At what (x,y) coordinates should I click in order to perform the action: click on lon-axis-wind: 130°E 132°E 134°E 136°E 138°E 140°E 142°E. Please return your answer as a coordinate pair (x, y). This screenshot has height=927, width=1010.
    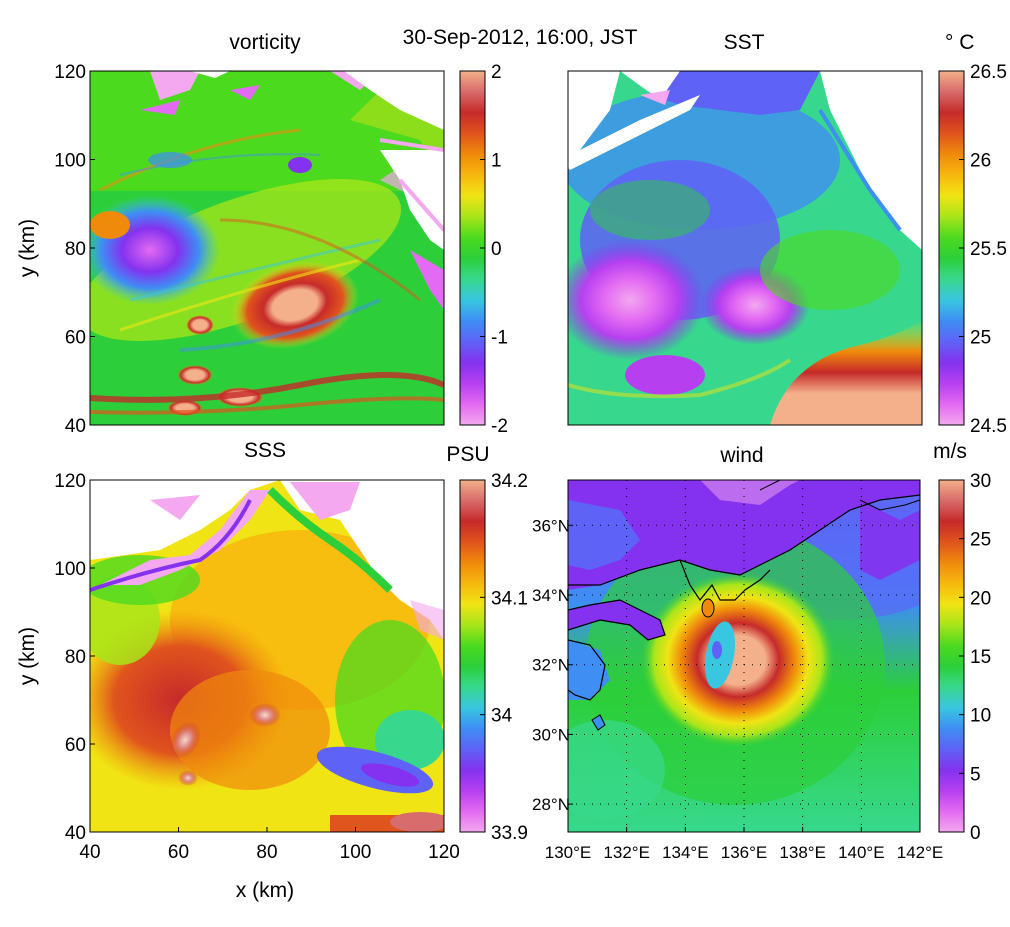
    Looking at the image, I should click on (744, 844).